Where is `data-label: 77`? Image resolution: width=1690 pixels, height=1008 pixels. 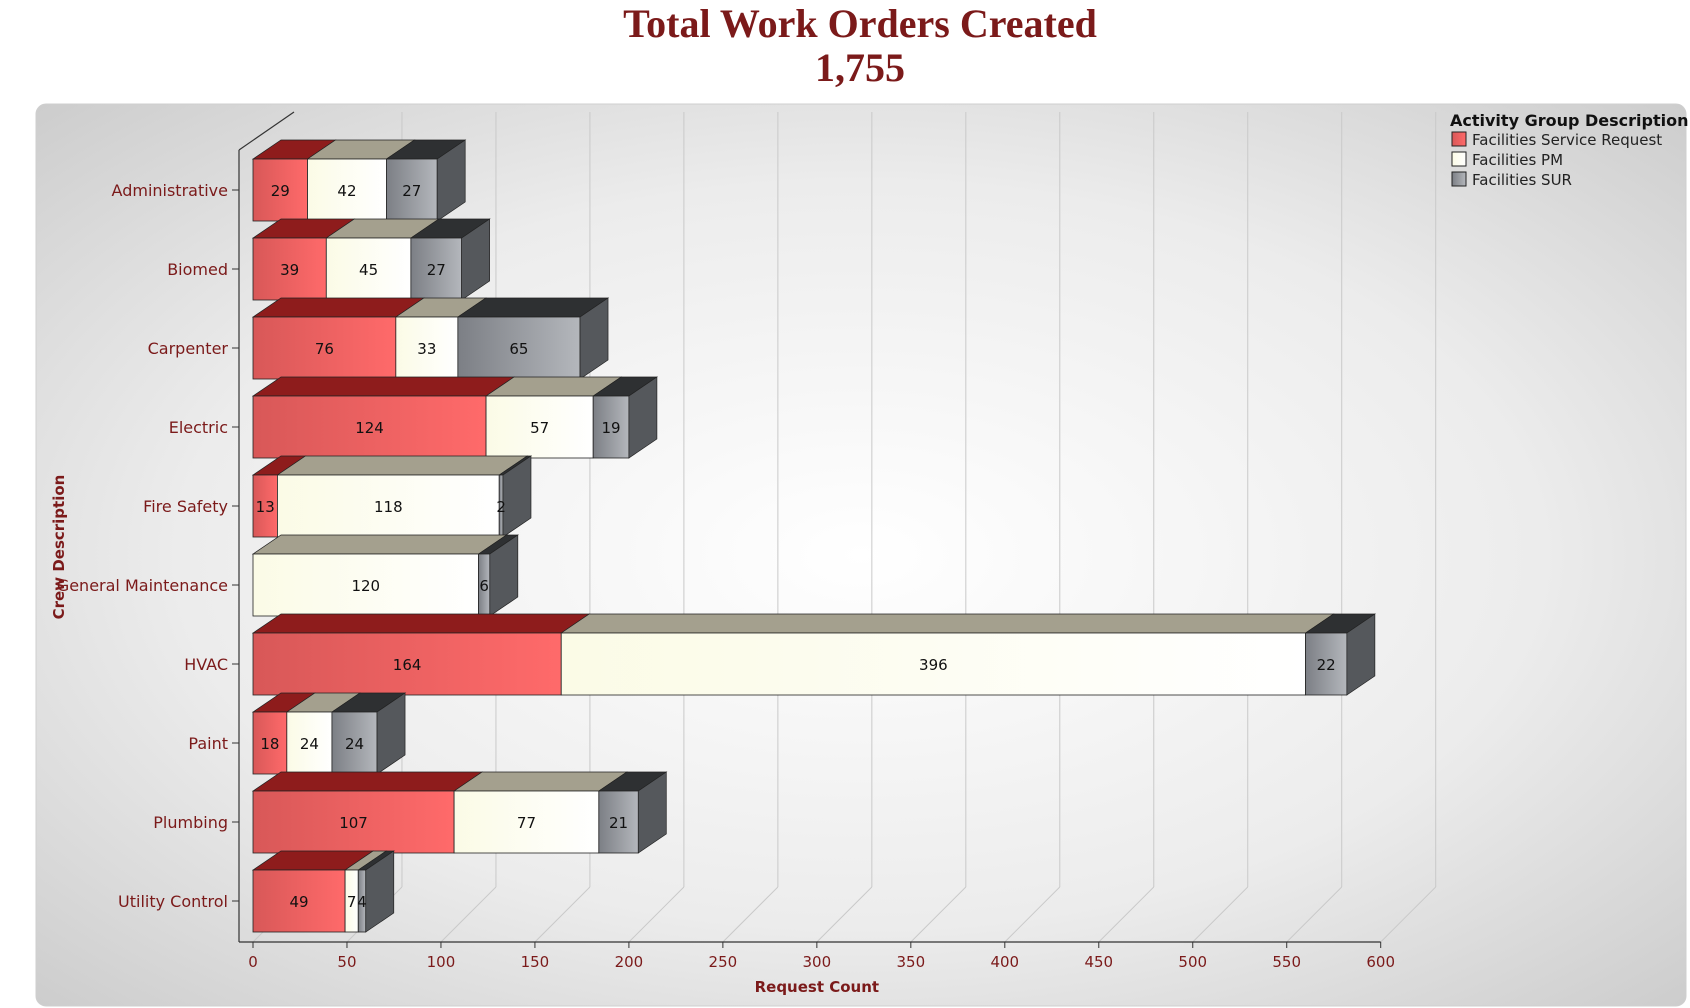 data-label: 77 is located at coordinates (526, 823).